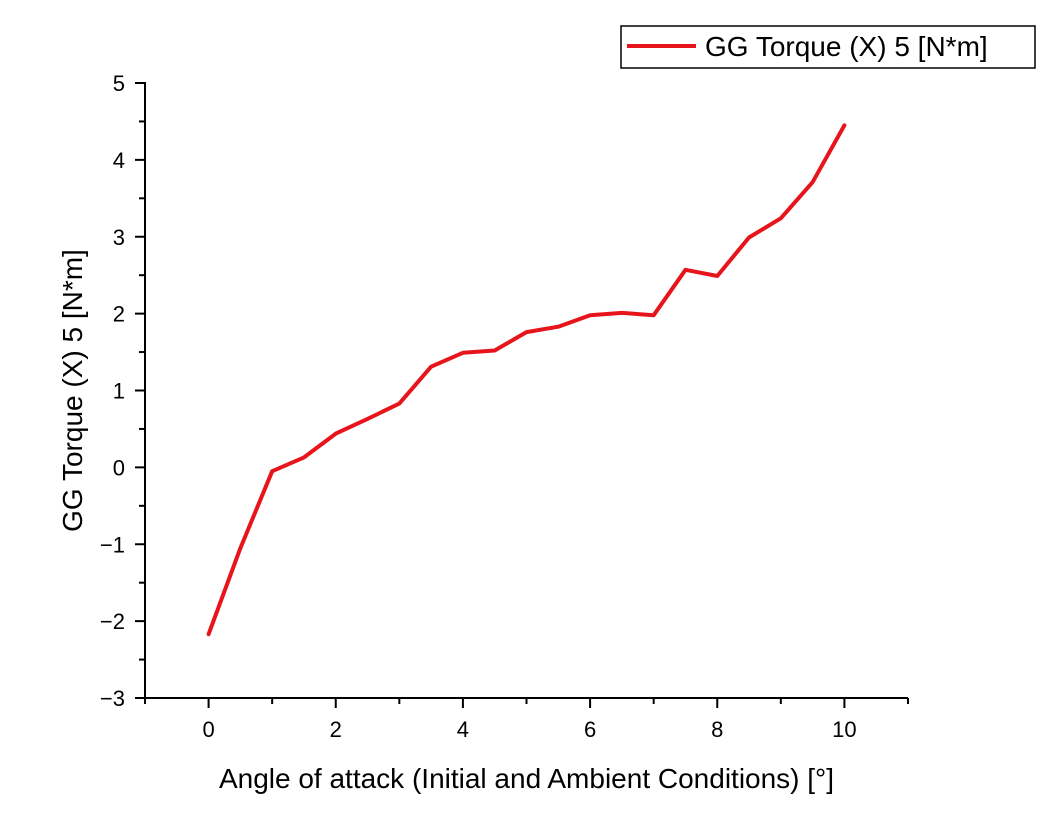  Describe the element at coordinates (526, 720) in the screenshot. I see `x-axis-ticks: 0 2 4 6 8 10` at that location.